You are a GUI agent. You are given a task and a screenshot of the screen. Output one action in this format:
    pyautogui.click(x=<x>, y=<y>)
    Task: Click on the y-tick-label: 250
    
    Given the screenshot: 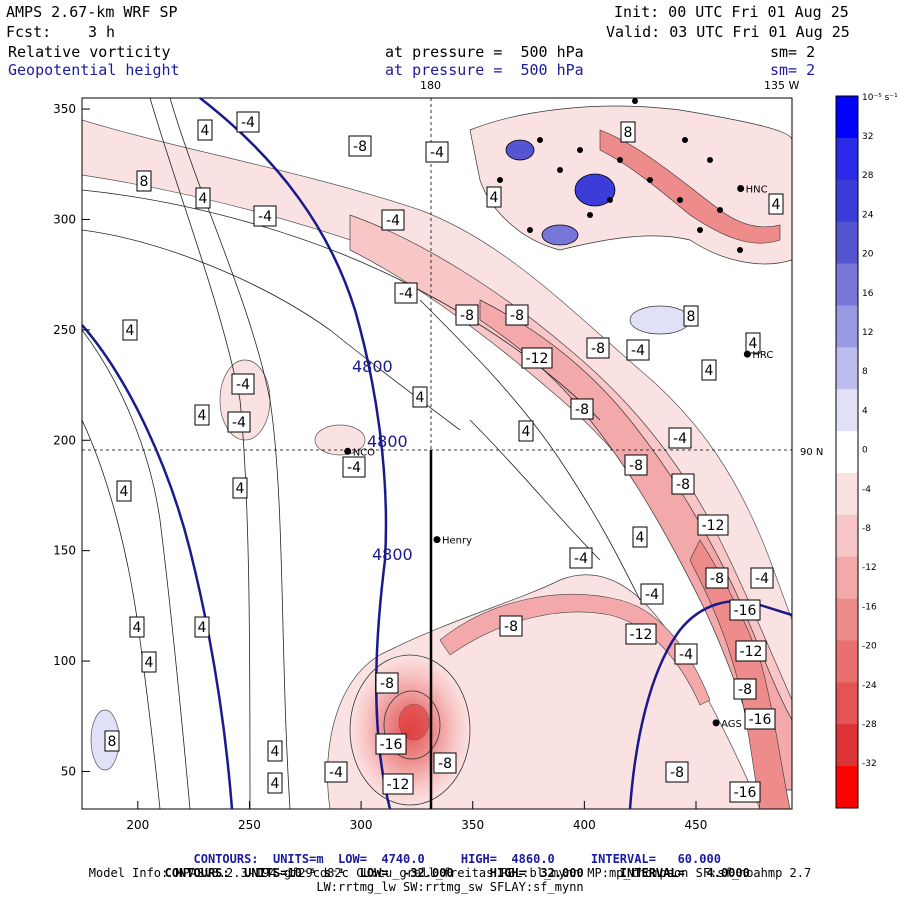 What is the action you would take?
    pyautogui.click(x=64, y=330)
    